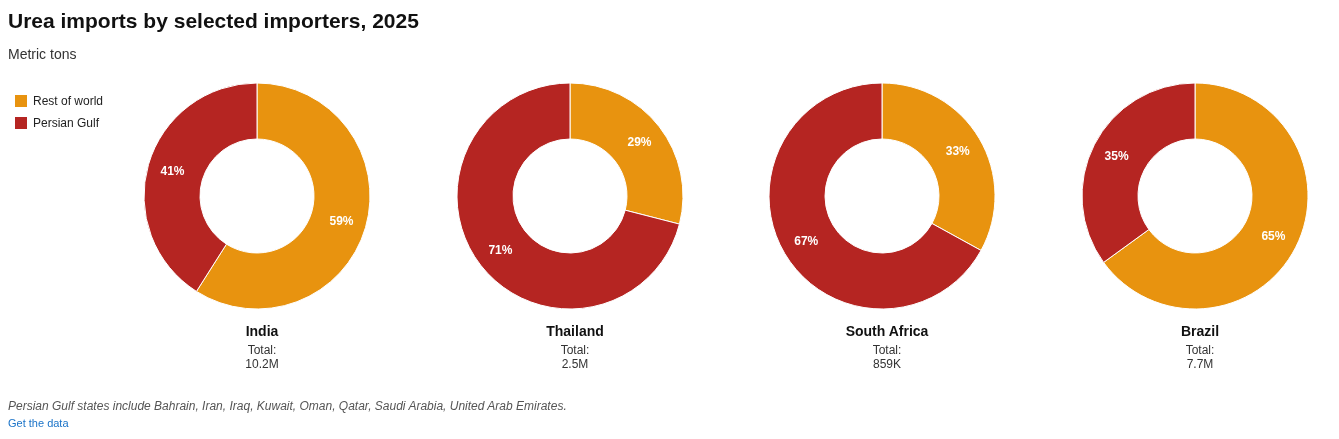 This screenshot has height=439, width=1339. I want to click on text: Brazil, so click(1199, 331).